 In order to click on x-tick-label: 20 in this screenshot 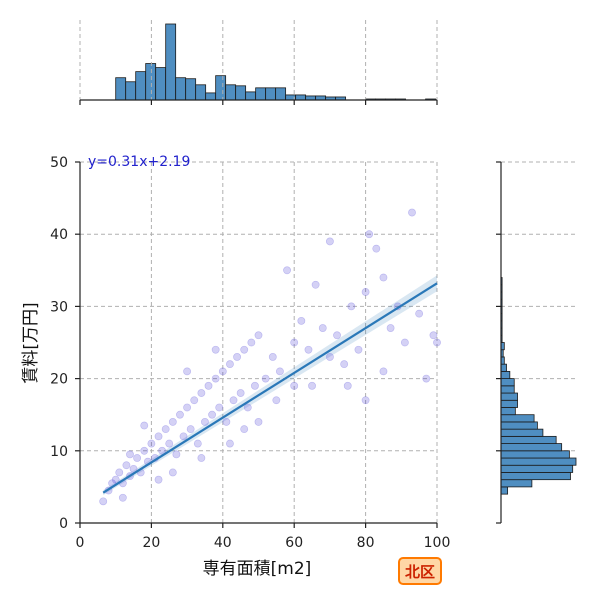, I will do `click(151, 543)`.